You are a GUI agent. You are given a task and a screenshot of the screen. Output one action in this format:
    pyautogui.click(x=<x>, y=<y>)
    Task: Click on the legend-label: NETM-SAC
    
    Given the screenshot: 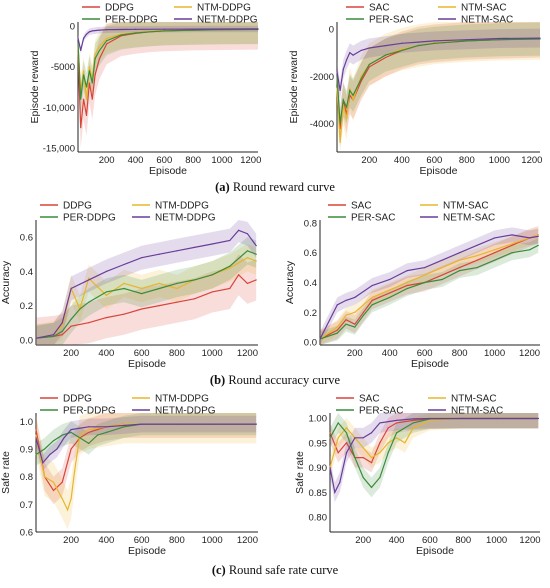 What is the action you would take?
    pyautogui.click(x=469, y=218)
    